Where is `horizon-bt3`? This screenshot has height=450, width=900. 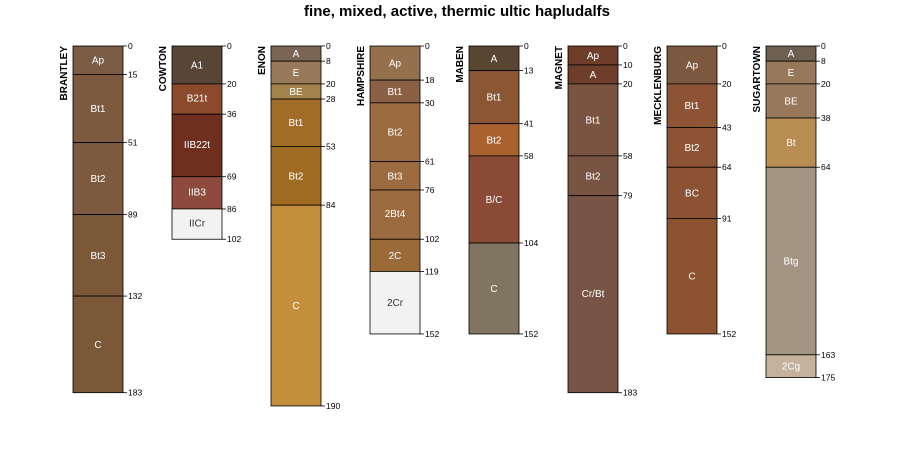 horizon-bt3 is located at coordinates (395, 176).